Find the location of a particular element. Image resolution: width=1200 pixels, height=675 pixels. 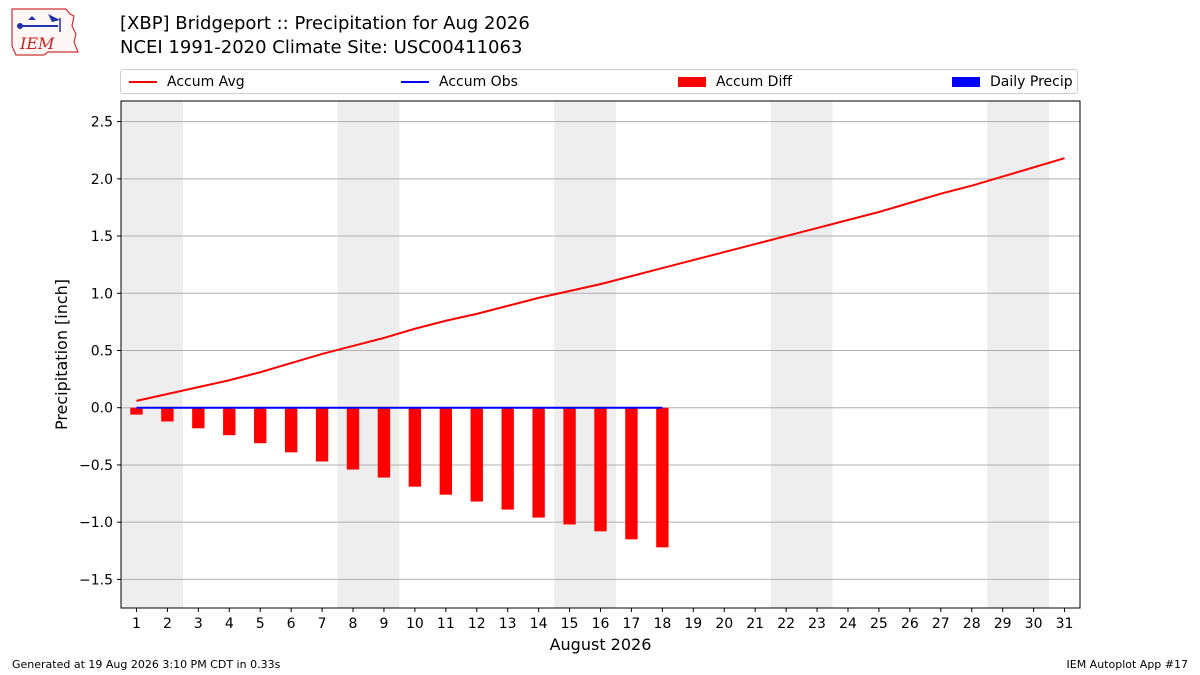

x-tick-label: 20 is located at coordinates (724, 624).